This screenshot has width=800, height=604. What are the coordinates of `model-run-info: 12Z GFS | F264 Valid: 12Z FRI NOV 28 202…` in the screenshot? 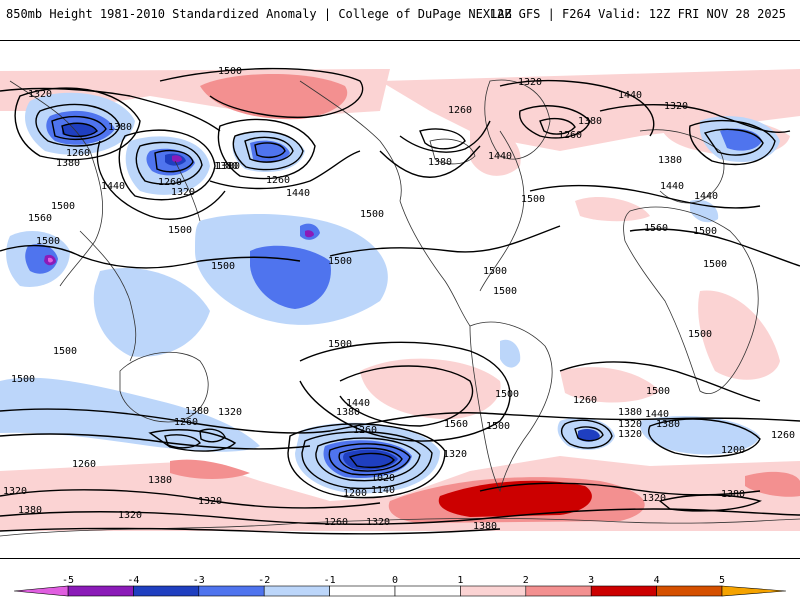 It's located at (637, 14).